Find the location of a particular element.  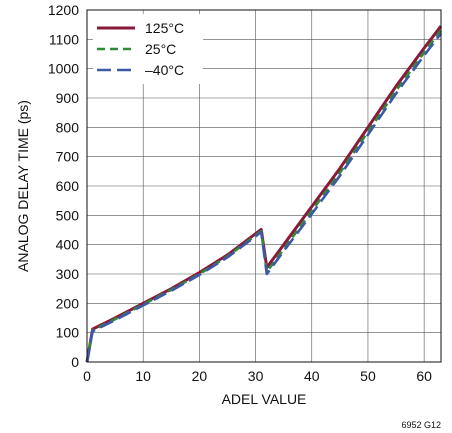

legend-label-2: –40°C is located at coordinates (164, 70).